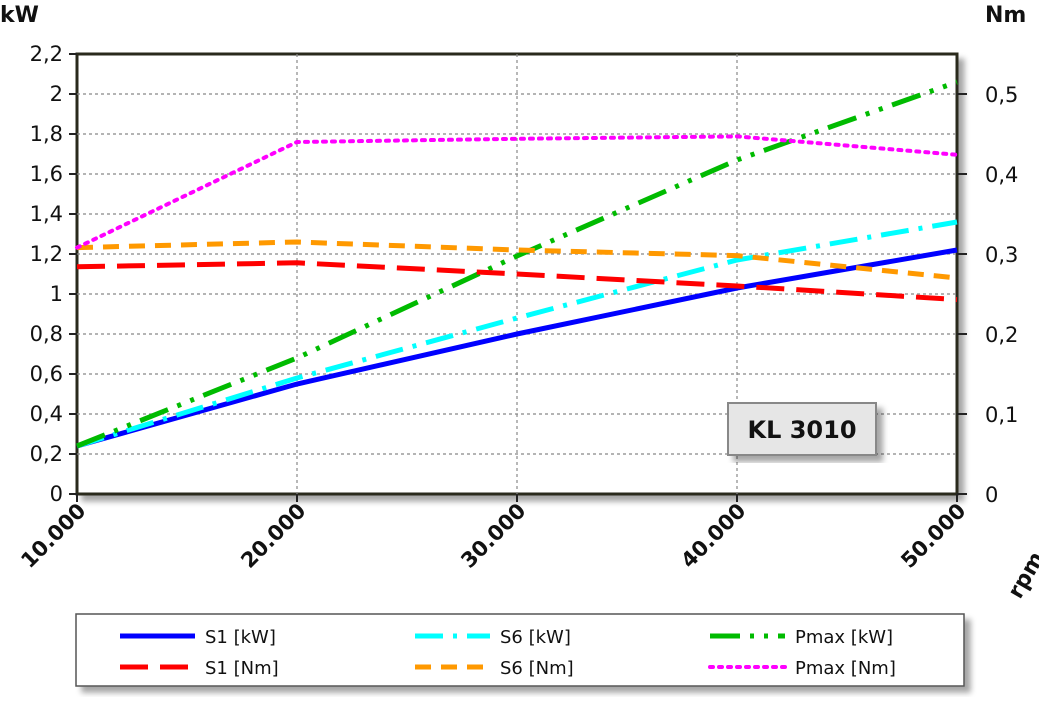 The width and height of the screenshot is (1039, 708). Describe the element at coordinates (46, 254) in the screenshot. I see `y-left-tick-label: 1,2` at that location.